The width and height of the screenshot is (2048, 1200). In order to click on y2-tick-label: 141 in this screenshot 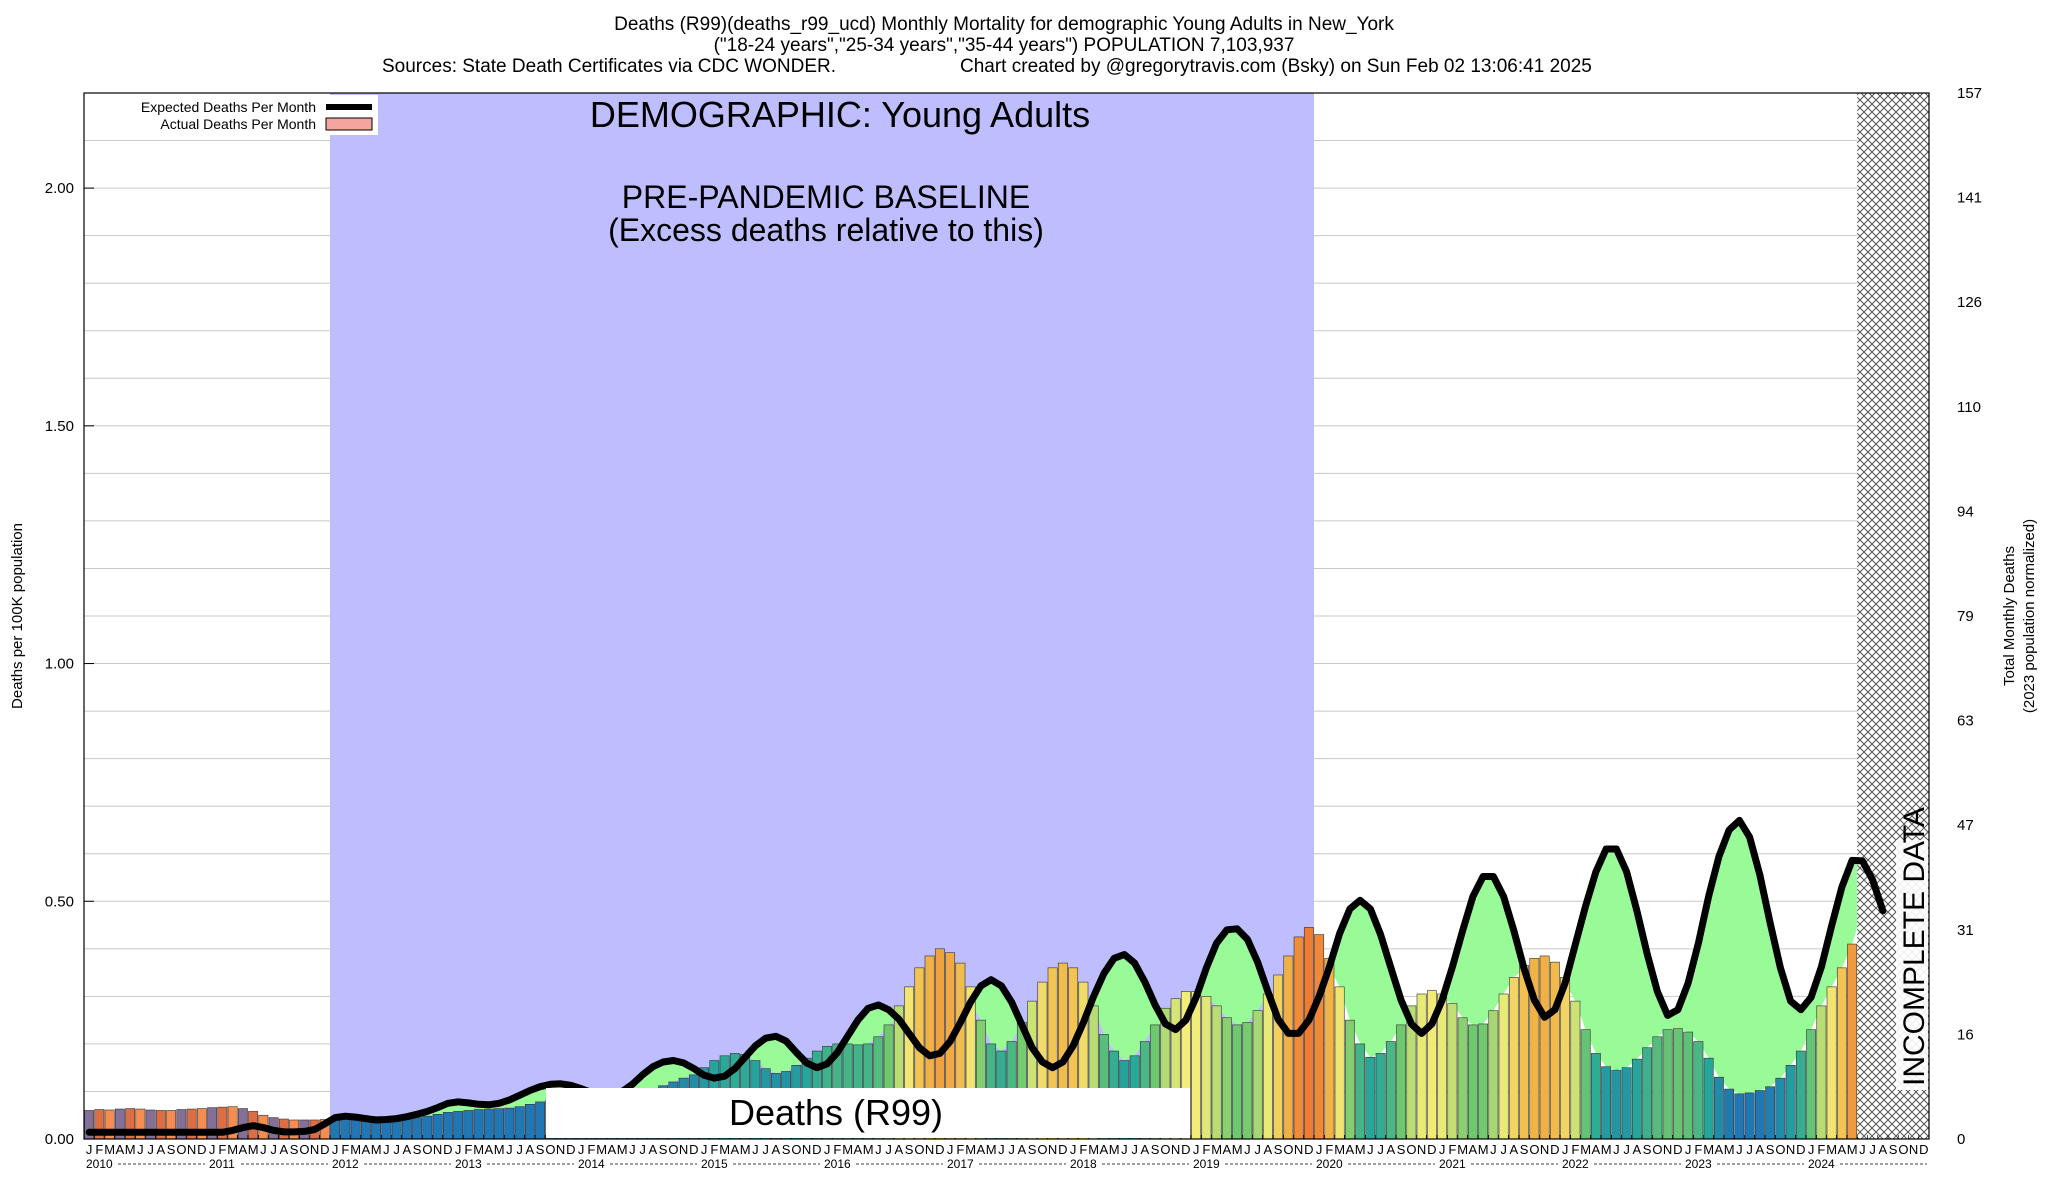, I will do `click(1969, 198)`.